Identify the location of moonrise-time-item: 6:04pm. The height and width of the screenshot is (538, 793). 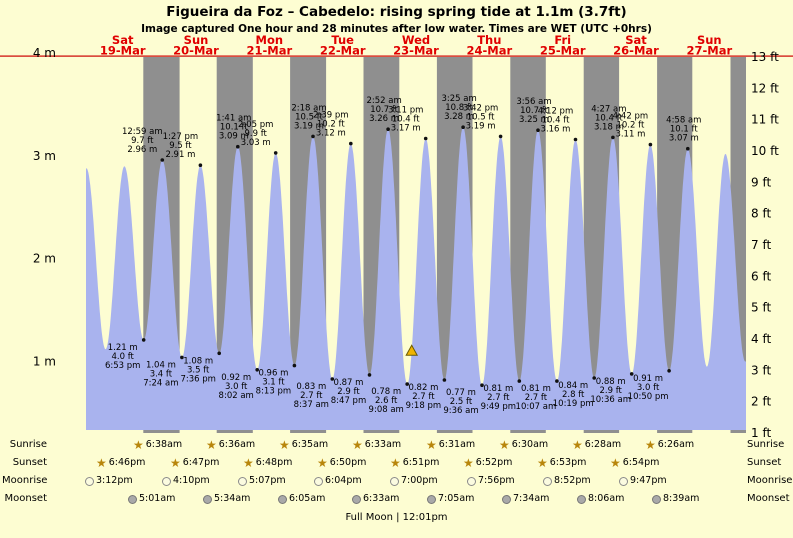
(338, 481).